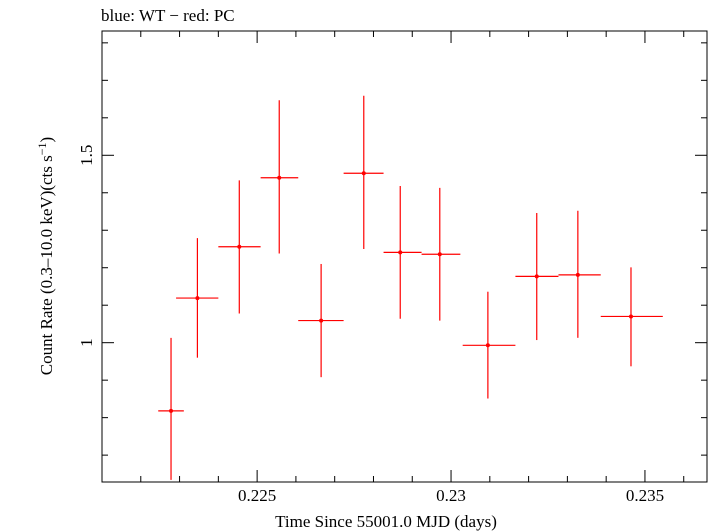  I want to click on x-tick-label: 0.23, so click(451, 495).